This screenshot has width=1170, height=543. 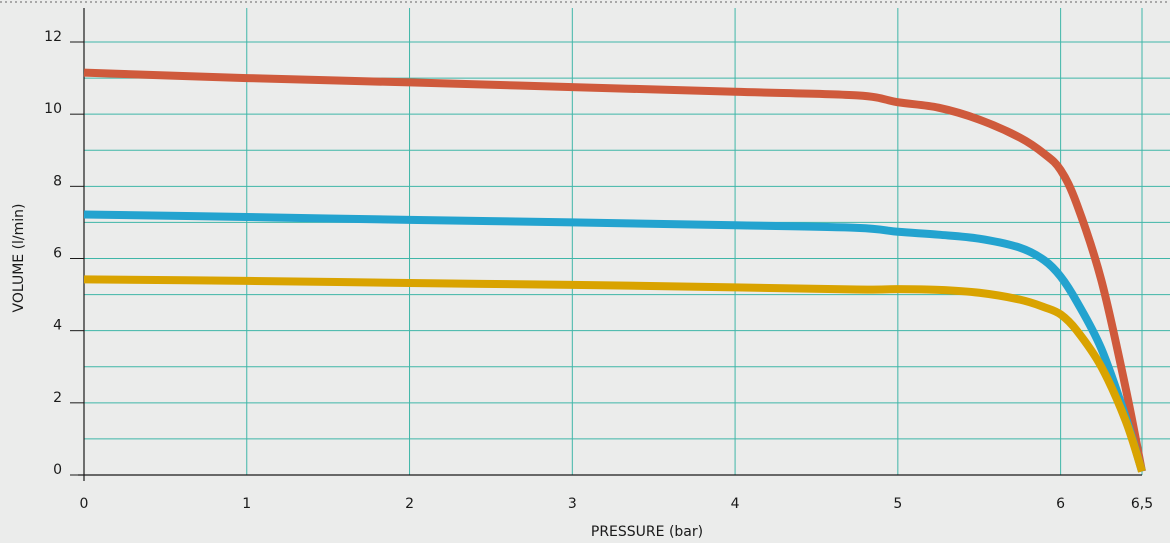 I want to click on y-tick-label: 12, so click(x=53, y=37).